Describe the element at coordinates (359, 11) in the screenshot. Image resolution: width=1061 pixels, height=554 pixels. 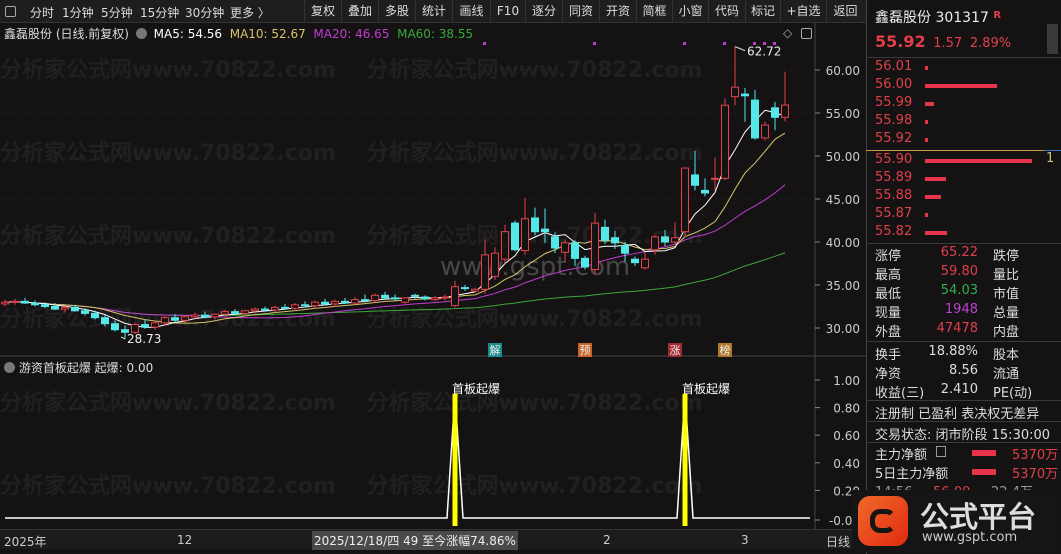
I see `toolbar-button: 叠加` at that location.